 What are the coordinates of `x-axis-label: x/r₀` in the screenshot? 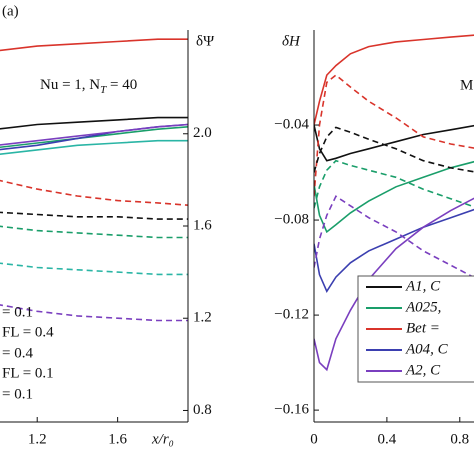 It's located at (162, 439).